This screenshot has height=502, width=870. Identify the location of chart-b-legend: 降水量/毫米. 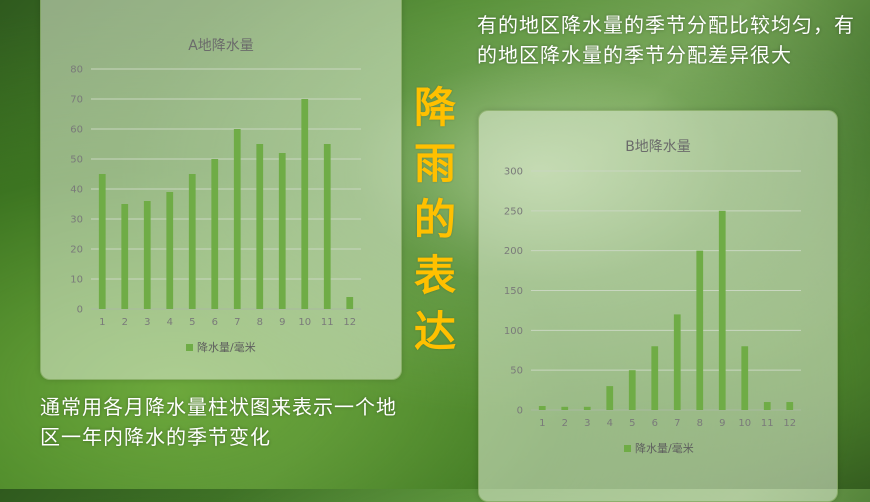
(659, 448).